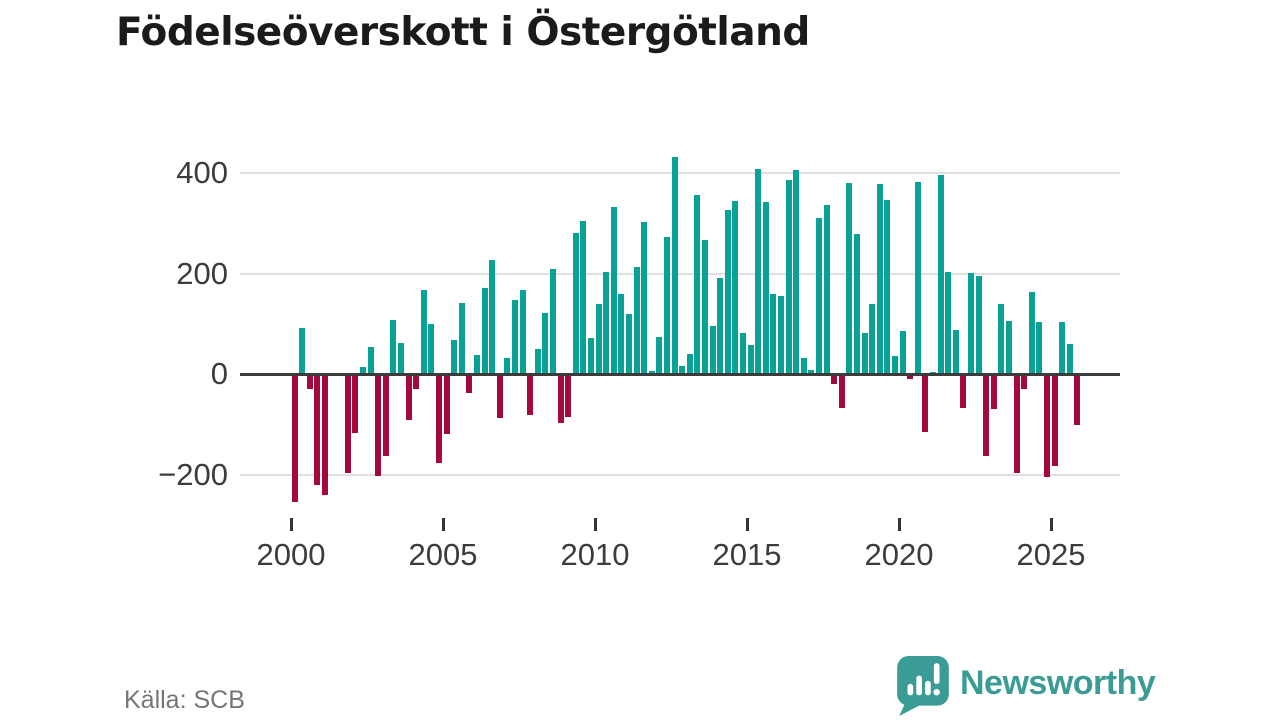  What do you see at coordinates (202, 172) in the screenshot?
I see `y-axis-label: 400` at bounding box center [202, 172].